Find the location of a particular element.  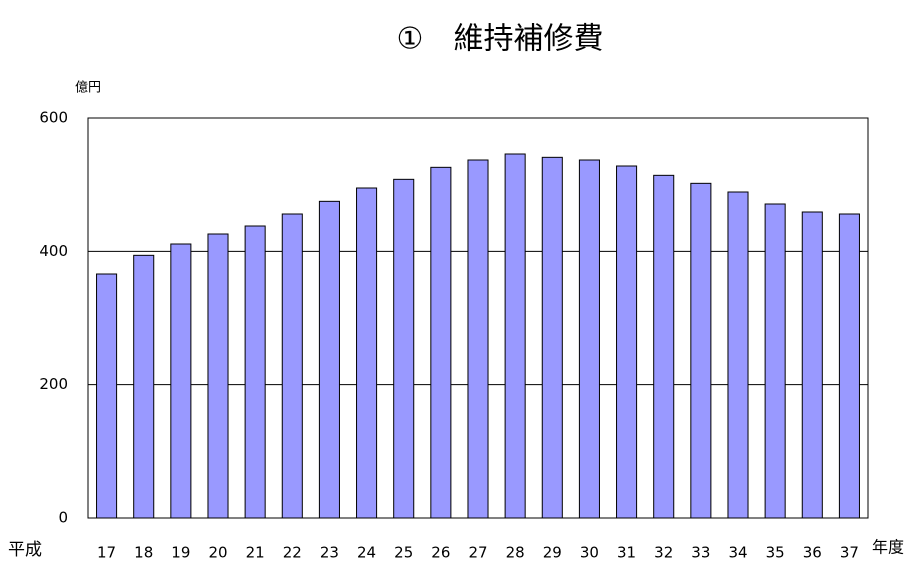

x-tick-label: 34 is located at coordinates (737, 553).